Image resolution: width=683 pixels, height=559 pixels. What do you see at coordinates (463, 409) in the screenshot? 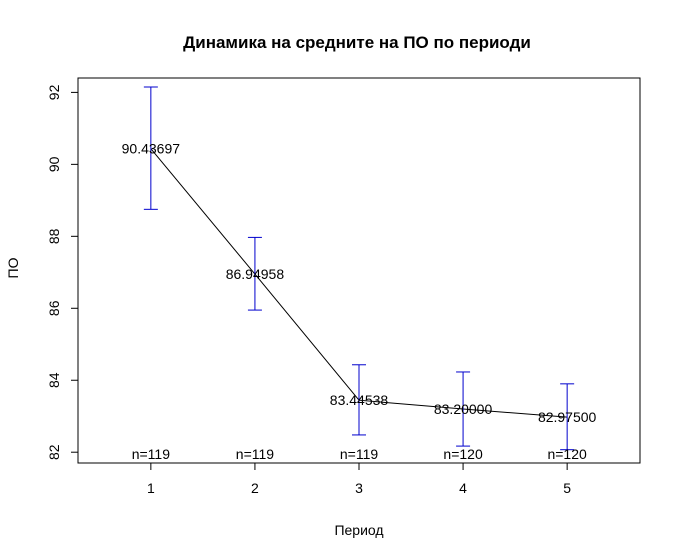
I see `mean-value-label: 83.20000` at bounding box center [463, 409].